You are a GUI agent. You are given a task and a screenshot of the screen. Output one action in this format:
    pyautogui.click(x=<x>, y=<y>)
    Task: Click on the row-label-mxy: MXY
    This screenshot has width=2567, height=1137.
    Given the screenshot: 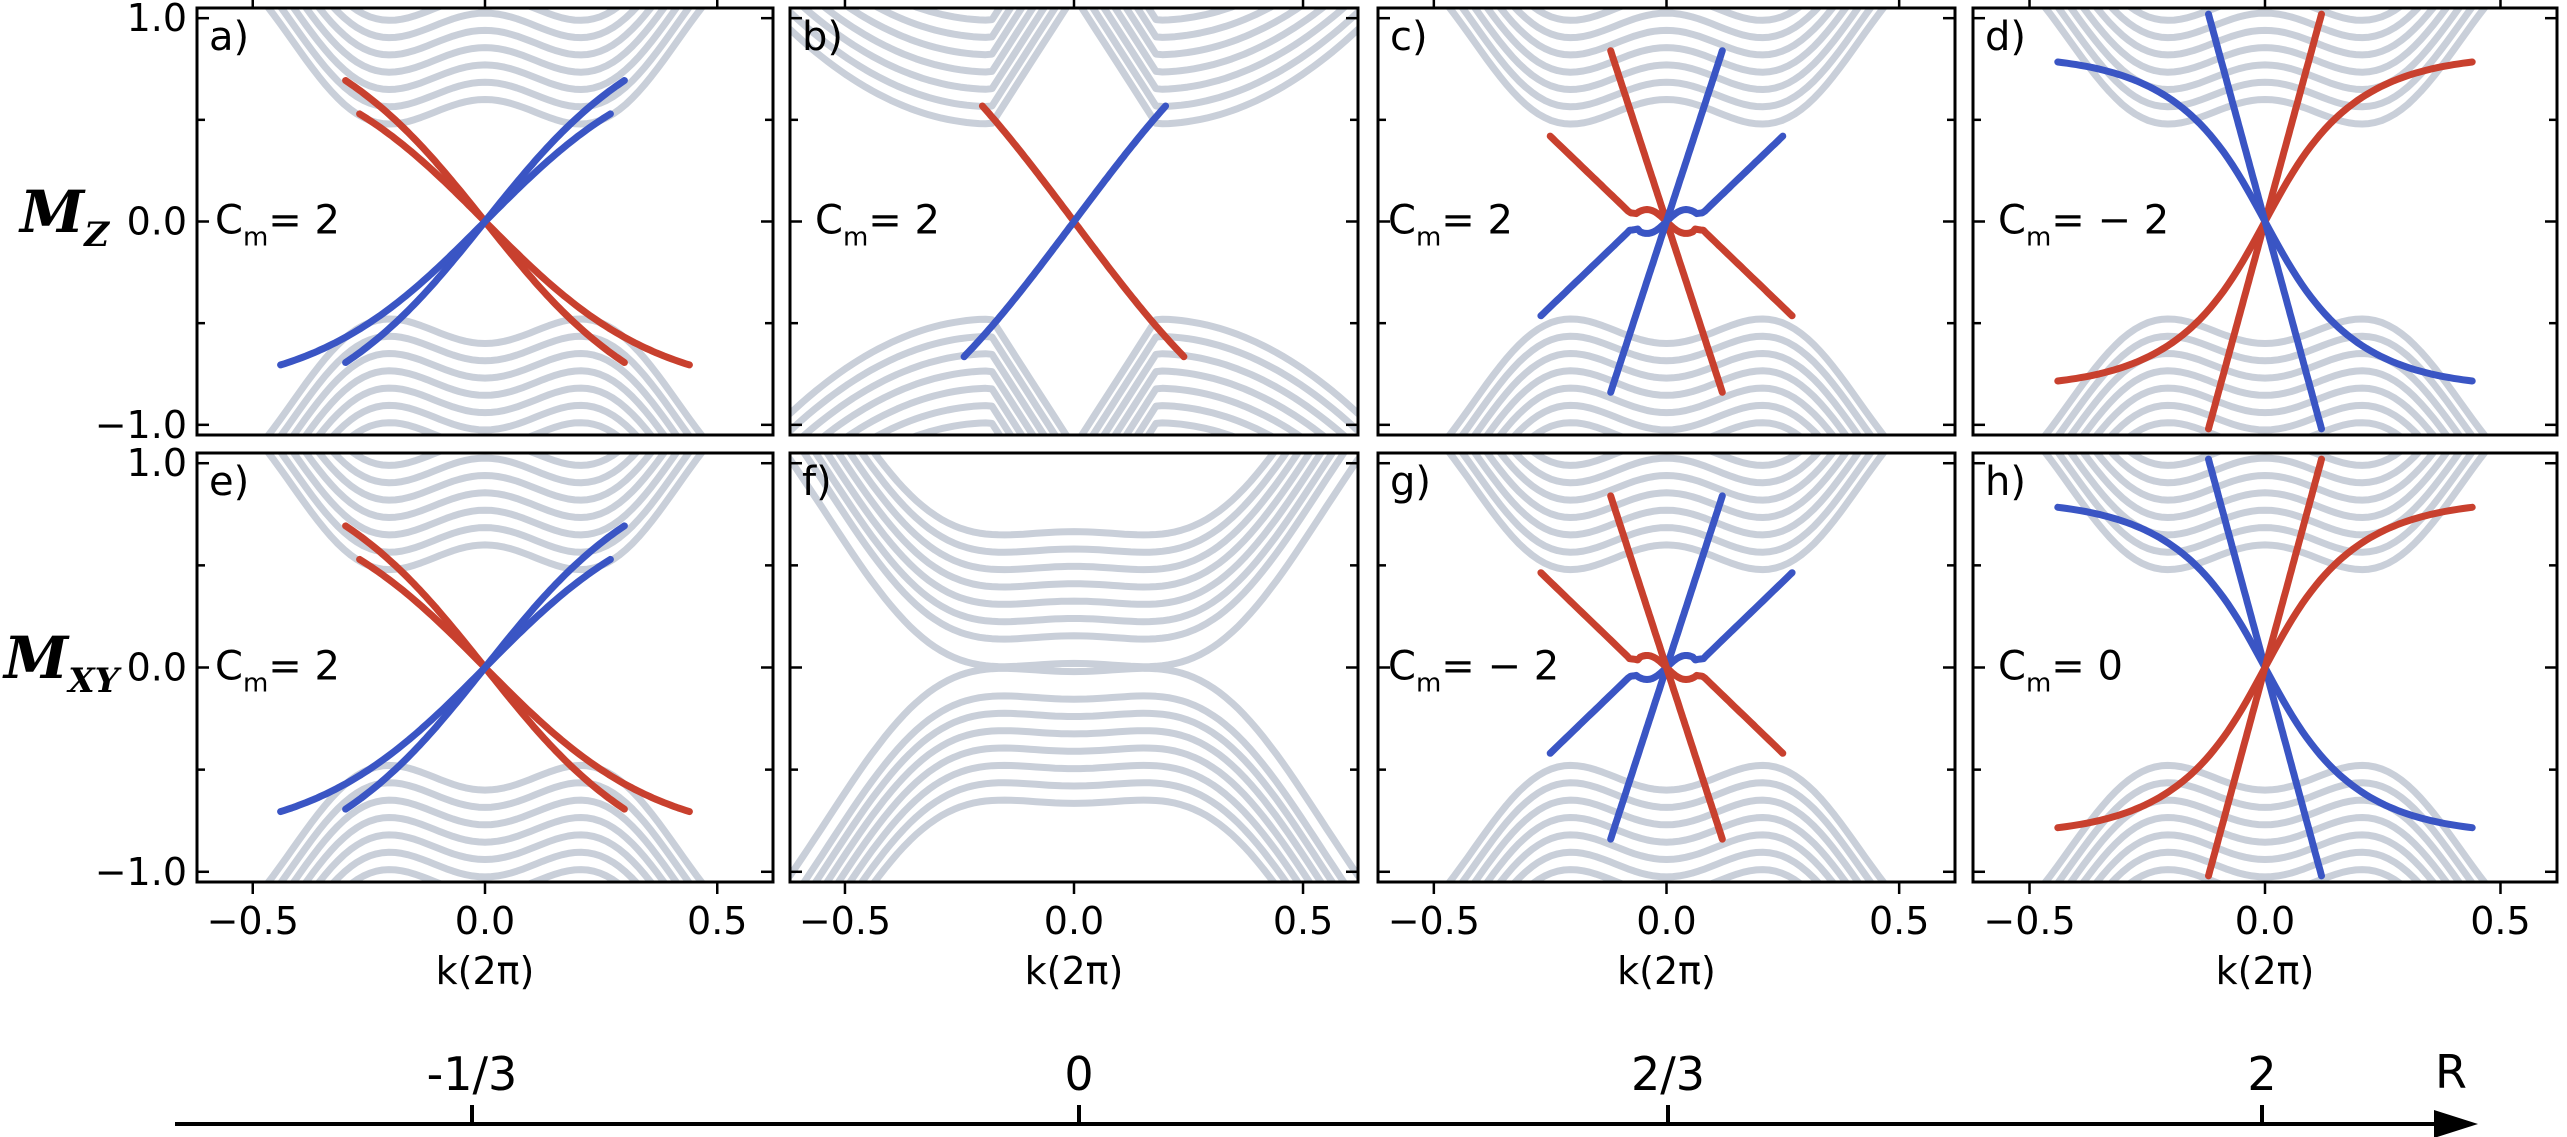 What is the action you would take?
    pyautogui.click(x=62, y=662)
    